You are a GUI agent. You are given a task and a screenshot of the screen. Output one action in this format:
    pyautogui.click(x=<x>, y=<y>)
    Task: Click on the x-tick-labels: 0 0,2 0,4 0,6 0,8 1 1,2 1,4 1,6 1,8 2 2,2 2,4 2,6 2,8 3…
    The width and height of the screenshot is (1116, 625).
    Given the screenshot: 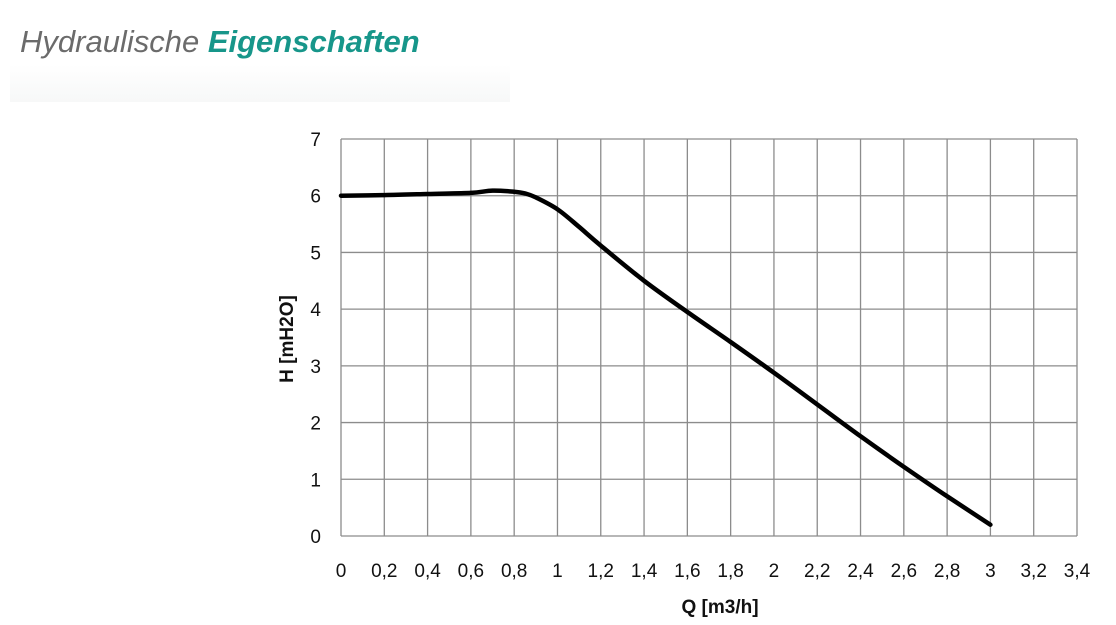 What is the action you would take?
    pyautogui.click(x=713, y=571)
    